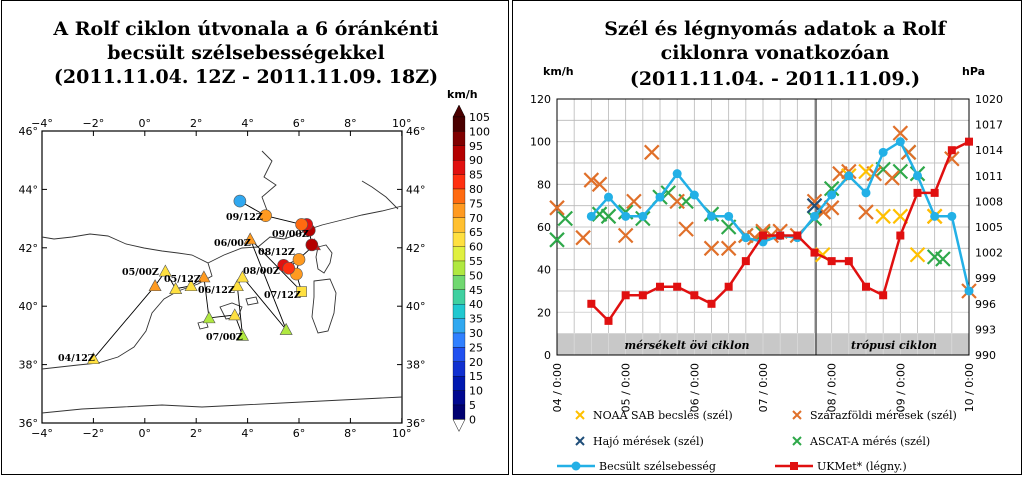 This screenshot has width=1023, height=477. What do you see at coordinates (476, 146) in the screenshot?
I see `colorbar-label: 95` at bounding box center [476, 146].